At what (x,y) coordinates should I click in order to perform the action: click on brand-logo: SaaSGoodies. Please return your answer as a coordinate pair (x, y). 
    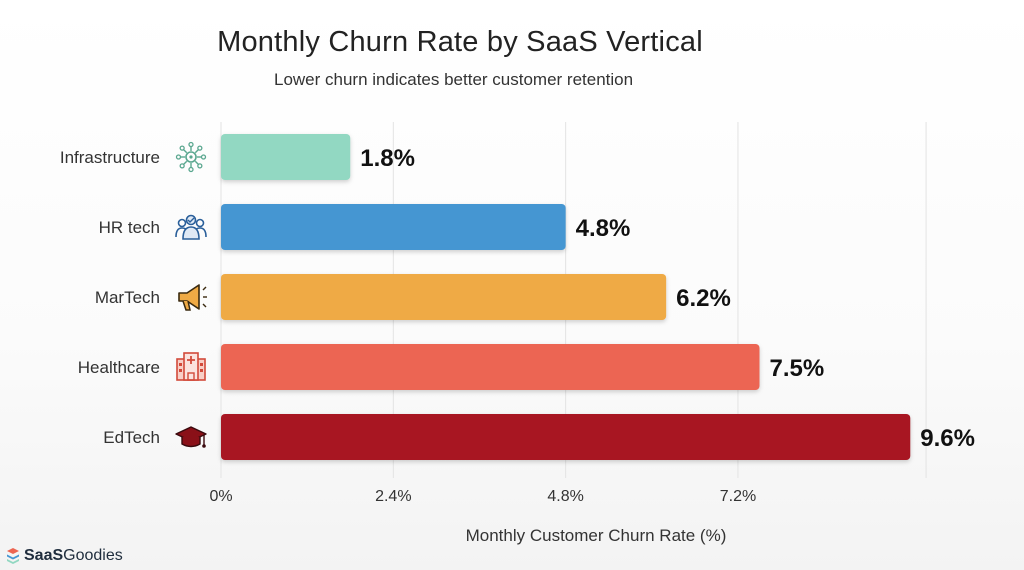
    Looking at the image, I should click on (64, 556).